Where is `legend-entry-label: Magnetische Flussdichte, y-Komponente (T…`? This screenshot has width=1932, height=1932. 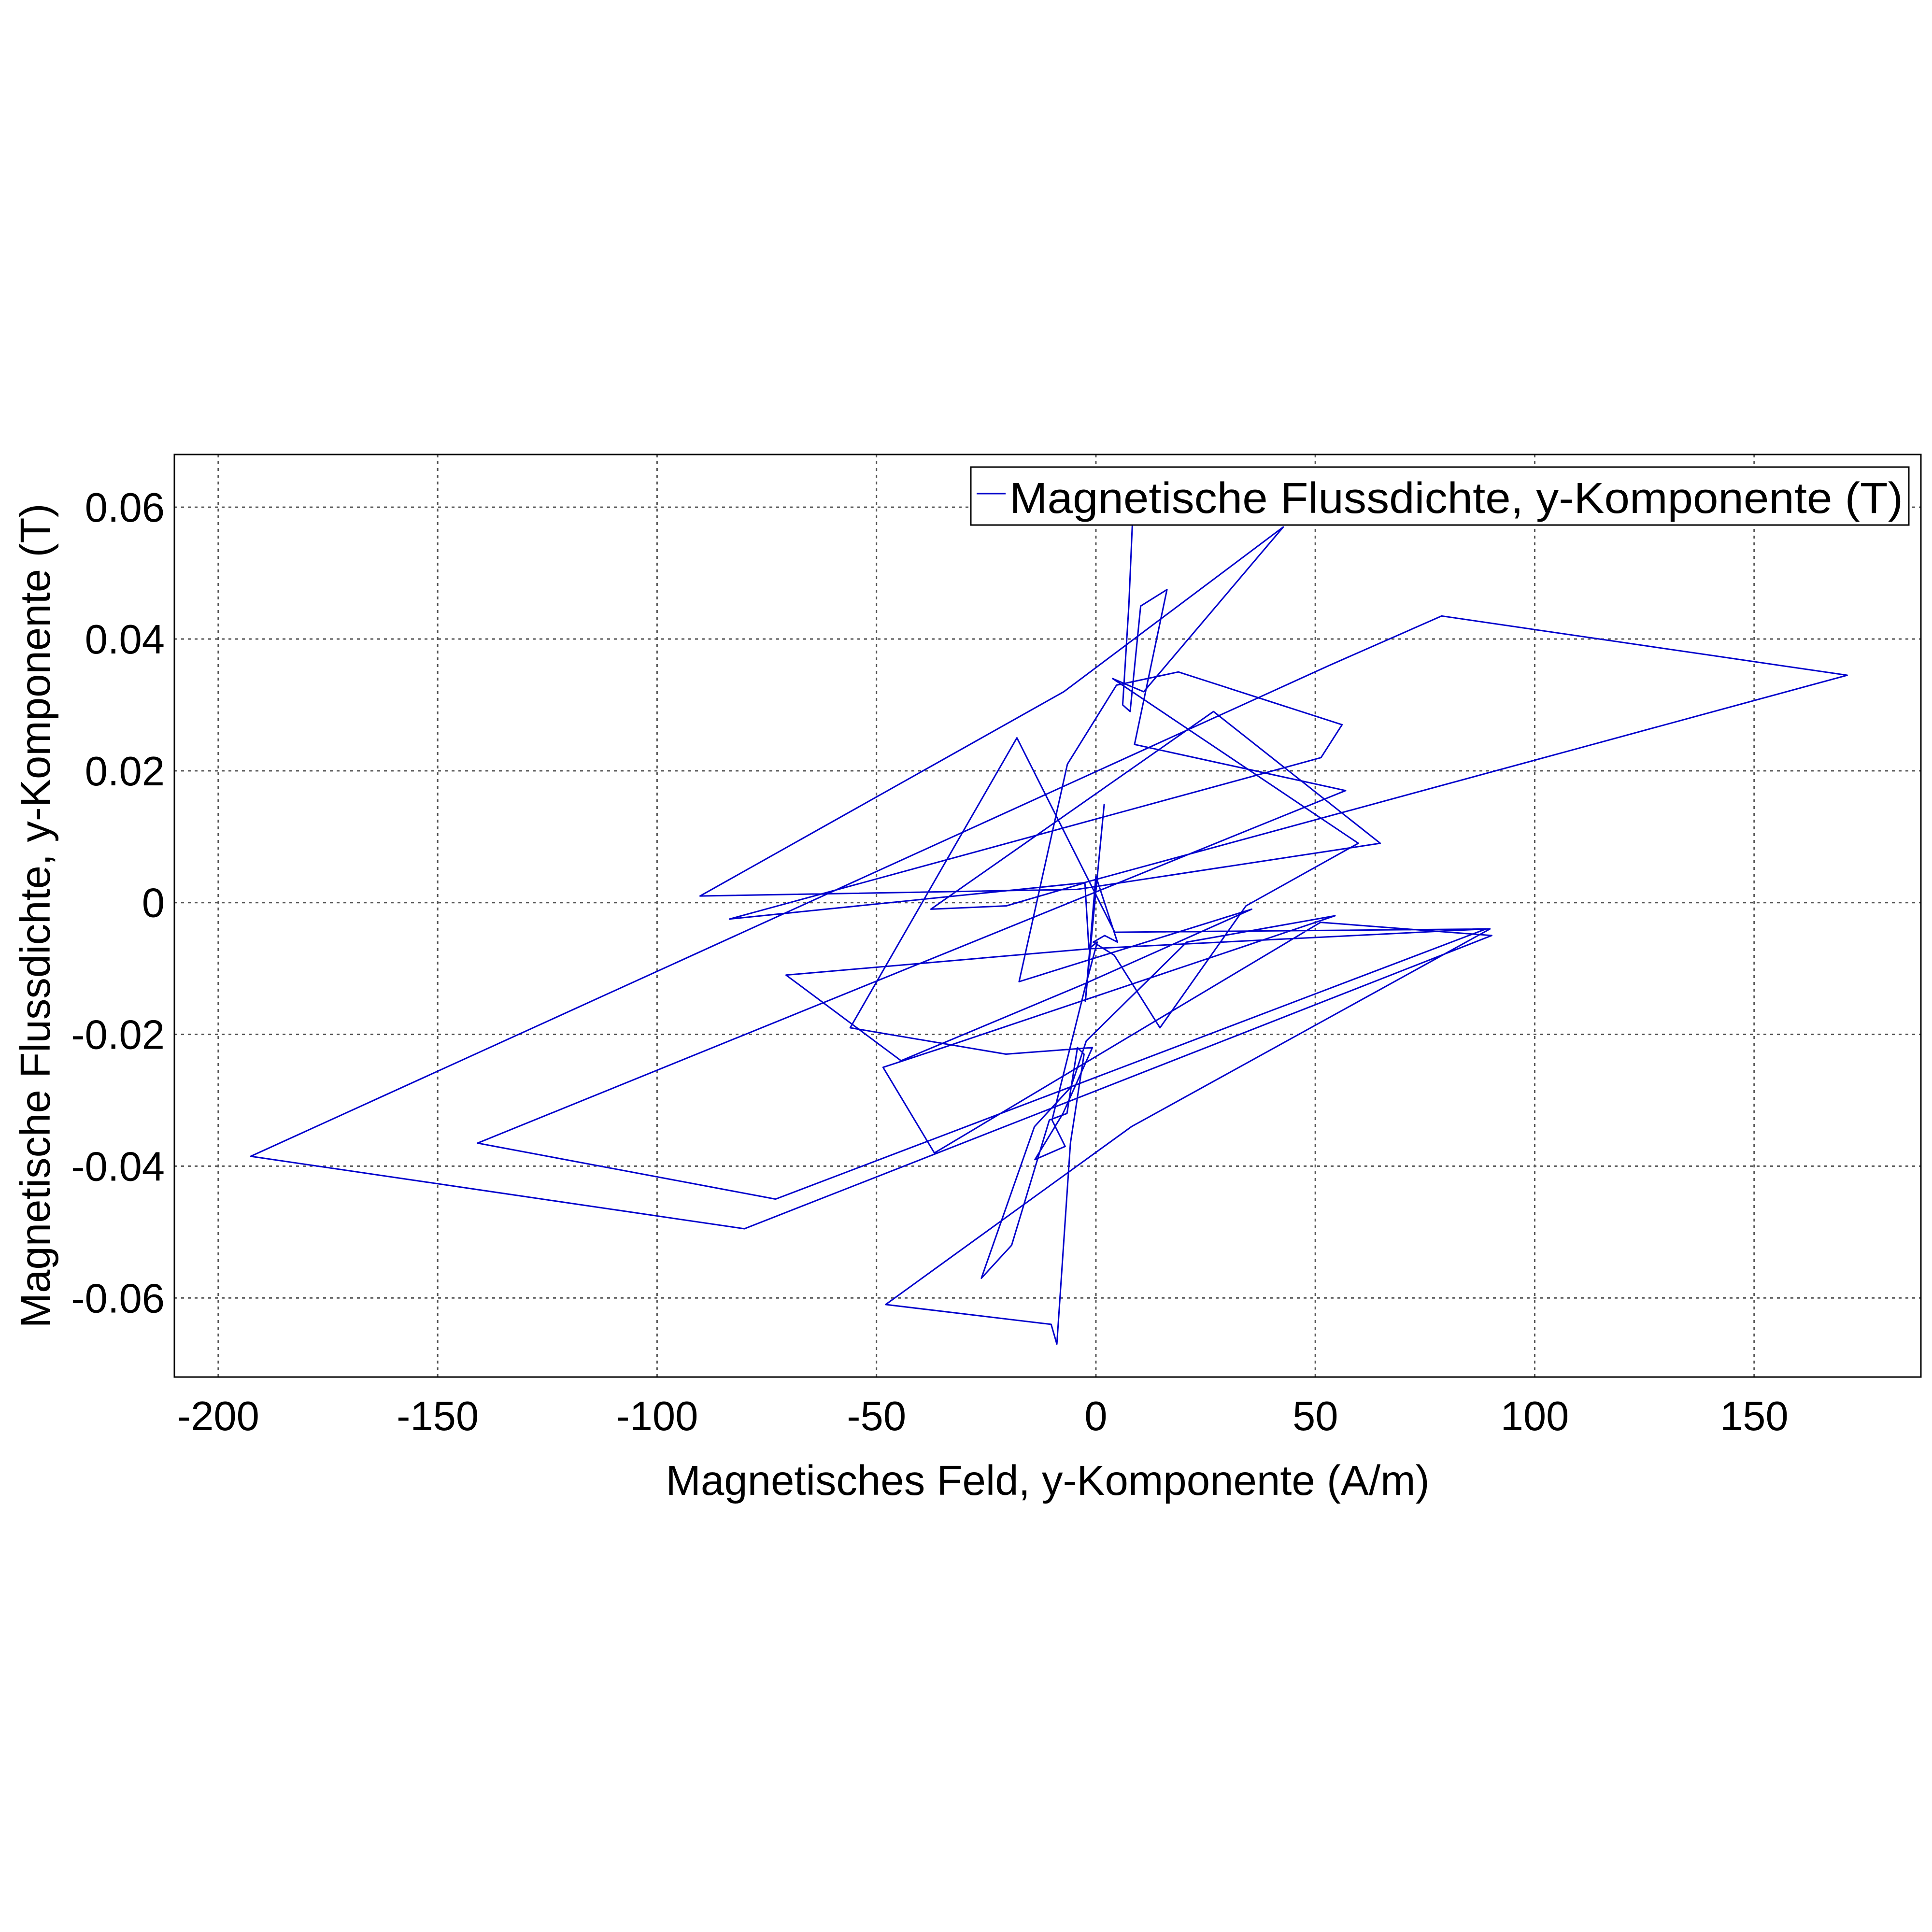
legend-entry-label: Magnetische Flussdichte, y-Komponente (T… is located at coordinates (1456, 498).